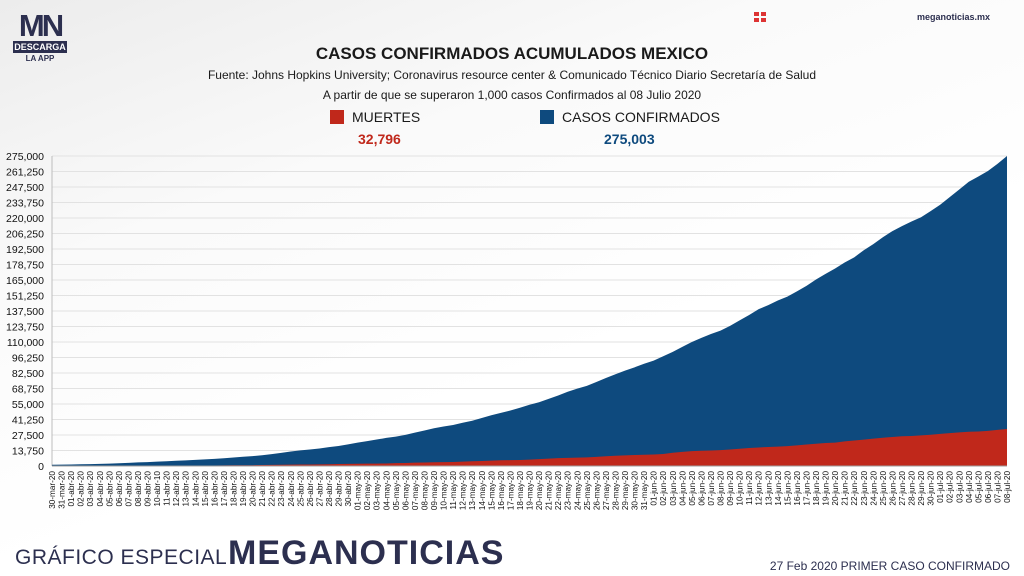 The width and height of the screenshot is (1024, 576). I want to click on x-tick-label: 01-abr-20, so click(71, 489).